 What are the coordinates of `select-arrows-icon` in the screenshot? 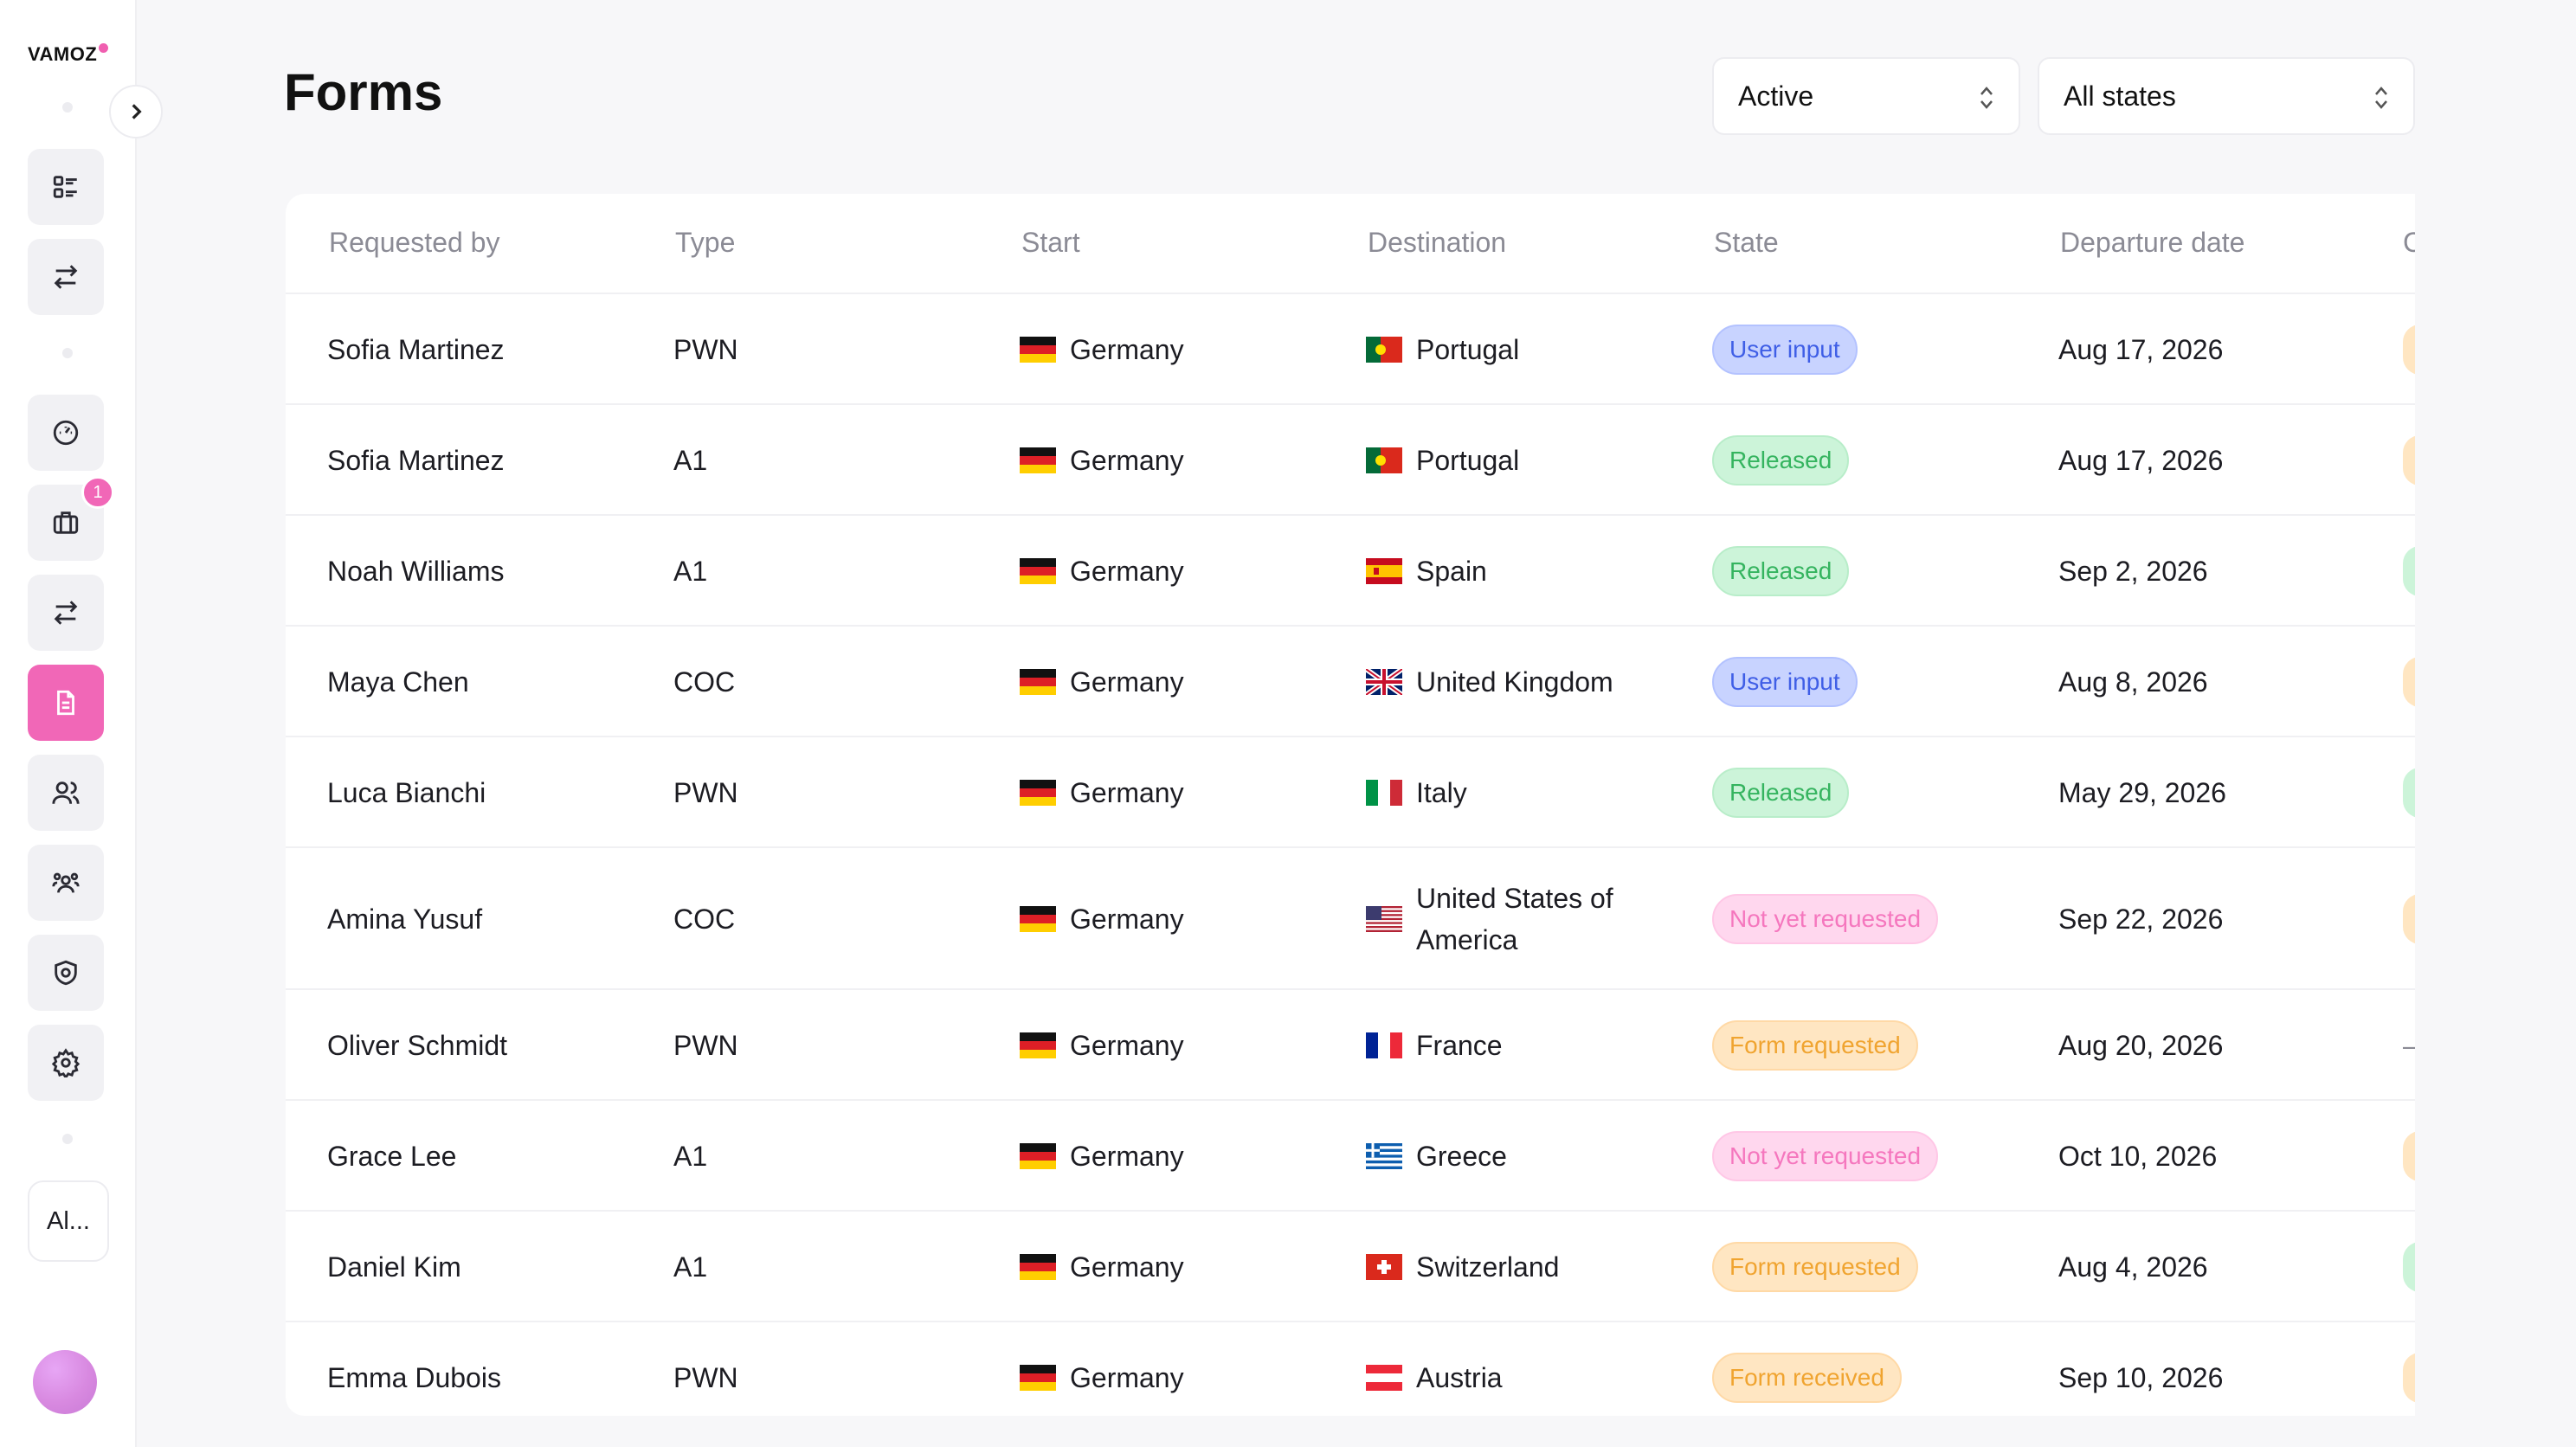 It's located at (2381, 98).